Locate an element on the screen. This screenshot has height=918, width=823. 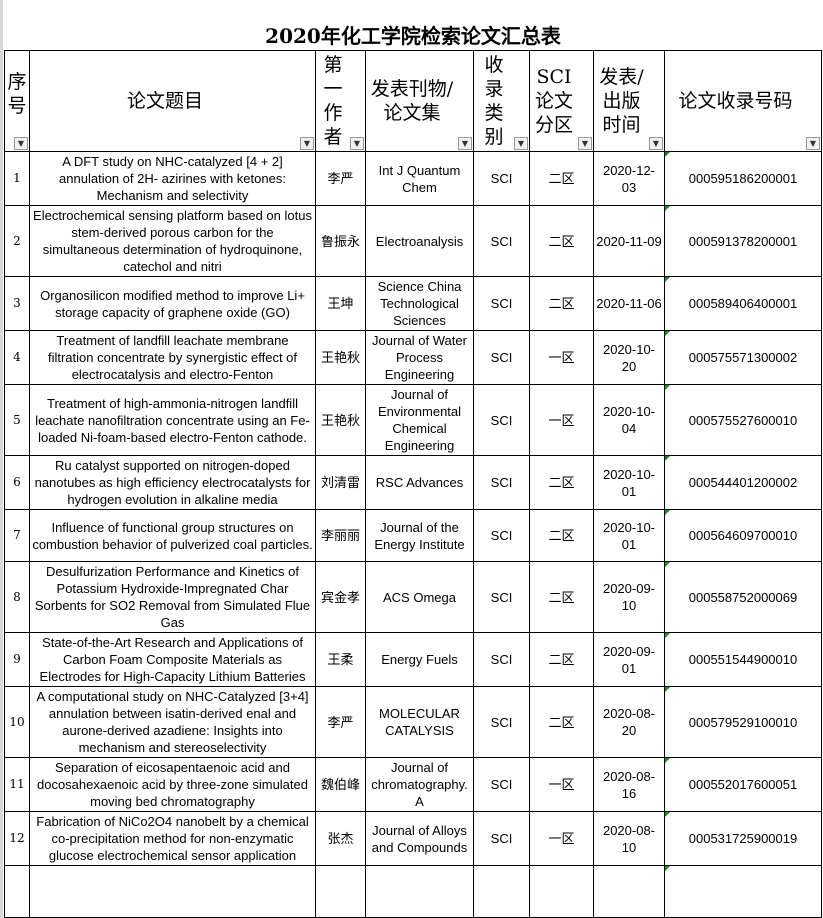
cell-pub-date: 2020-08-20 is located at coordinates (629, 722).